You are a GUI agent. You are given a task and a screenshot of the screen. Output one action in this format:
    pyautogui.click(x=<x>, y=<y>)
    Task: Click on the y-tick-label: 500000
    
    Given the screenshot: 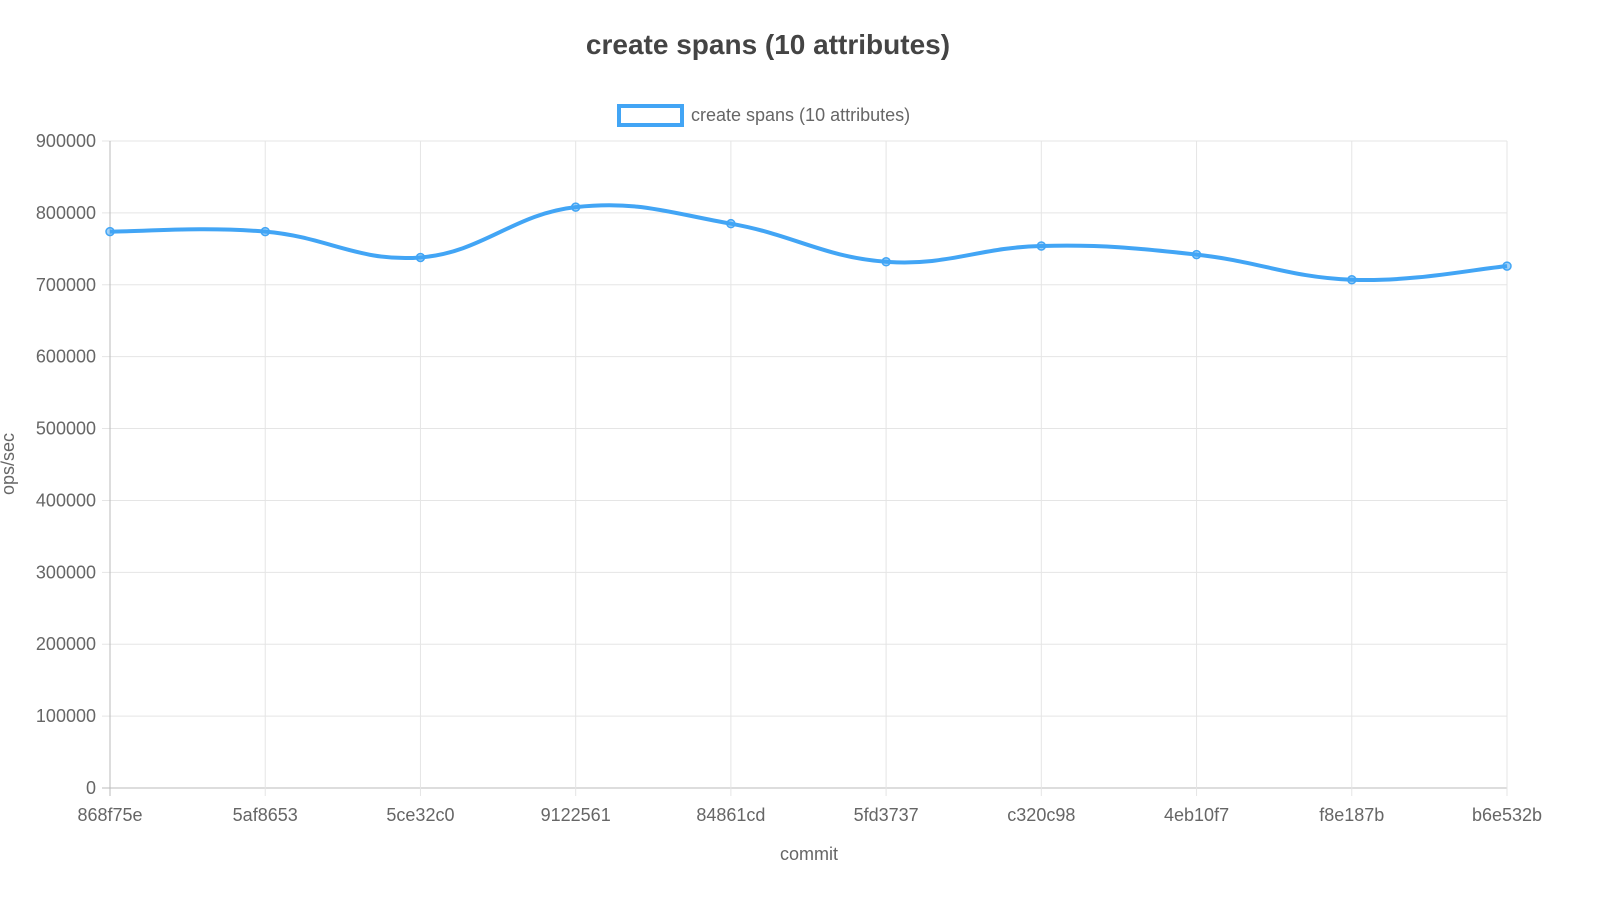 What is the action you would take?
    pyautogui.click(x=66, y=429)
    